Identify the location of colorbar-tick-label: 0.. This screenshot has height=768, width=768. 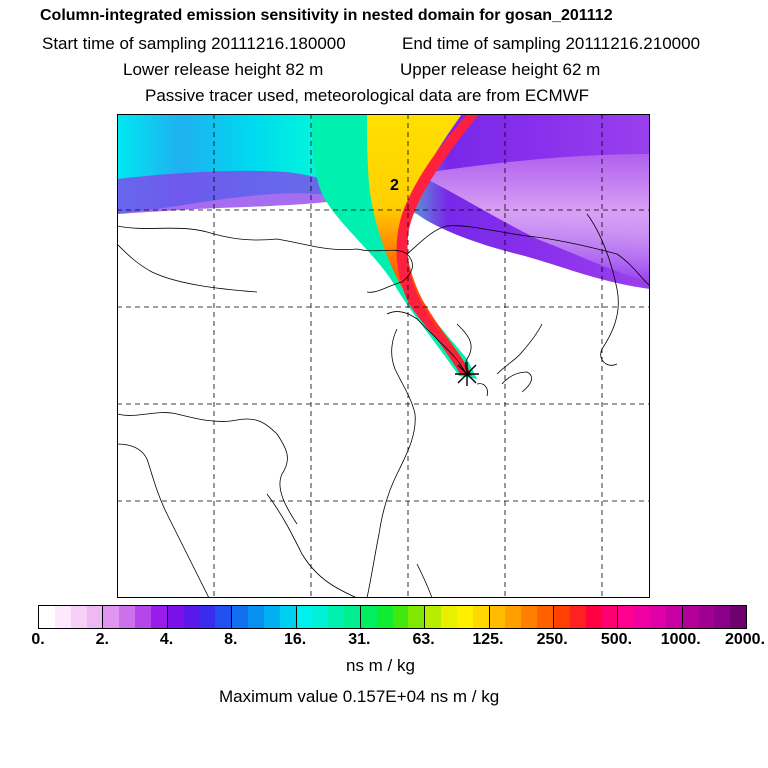
(38, 639).